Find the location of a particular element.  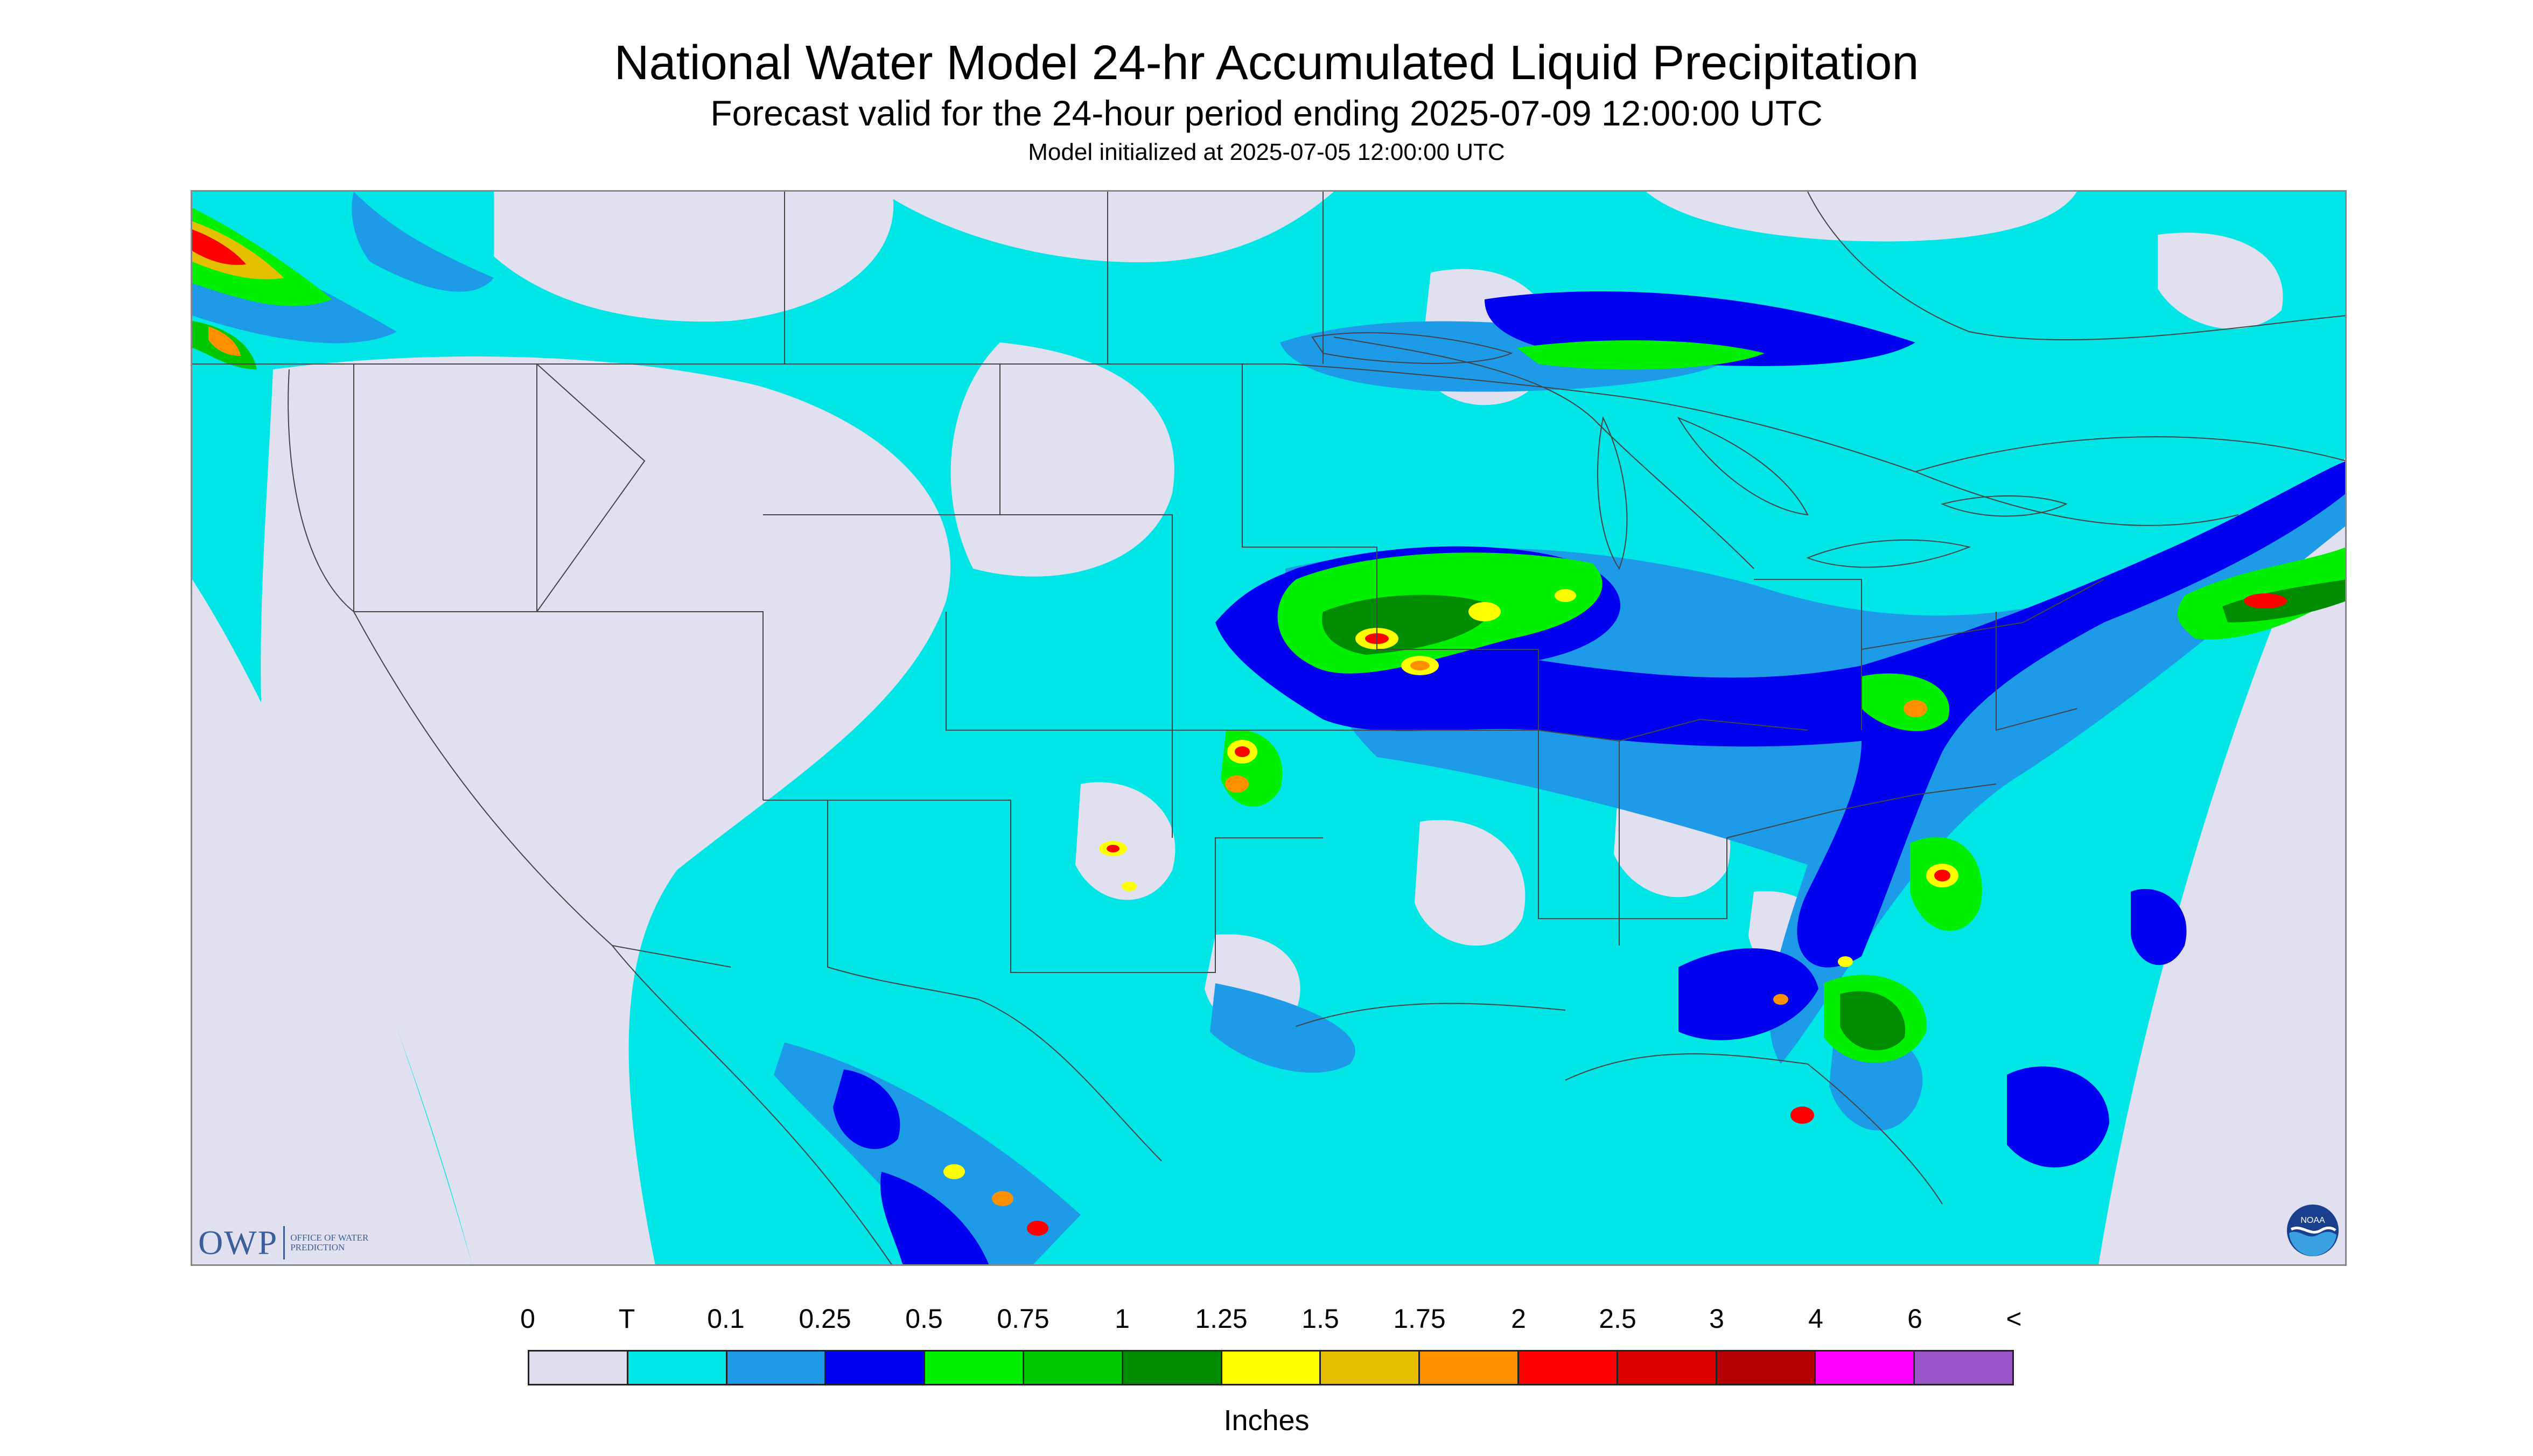

legend-tick-label: 2.5 is located at coordinates (1617, 1319).